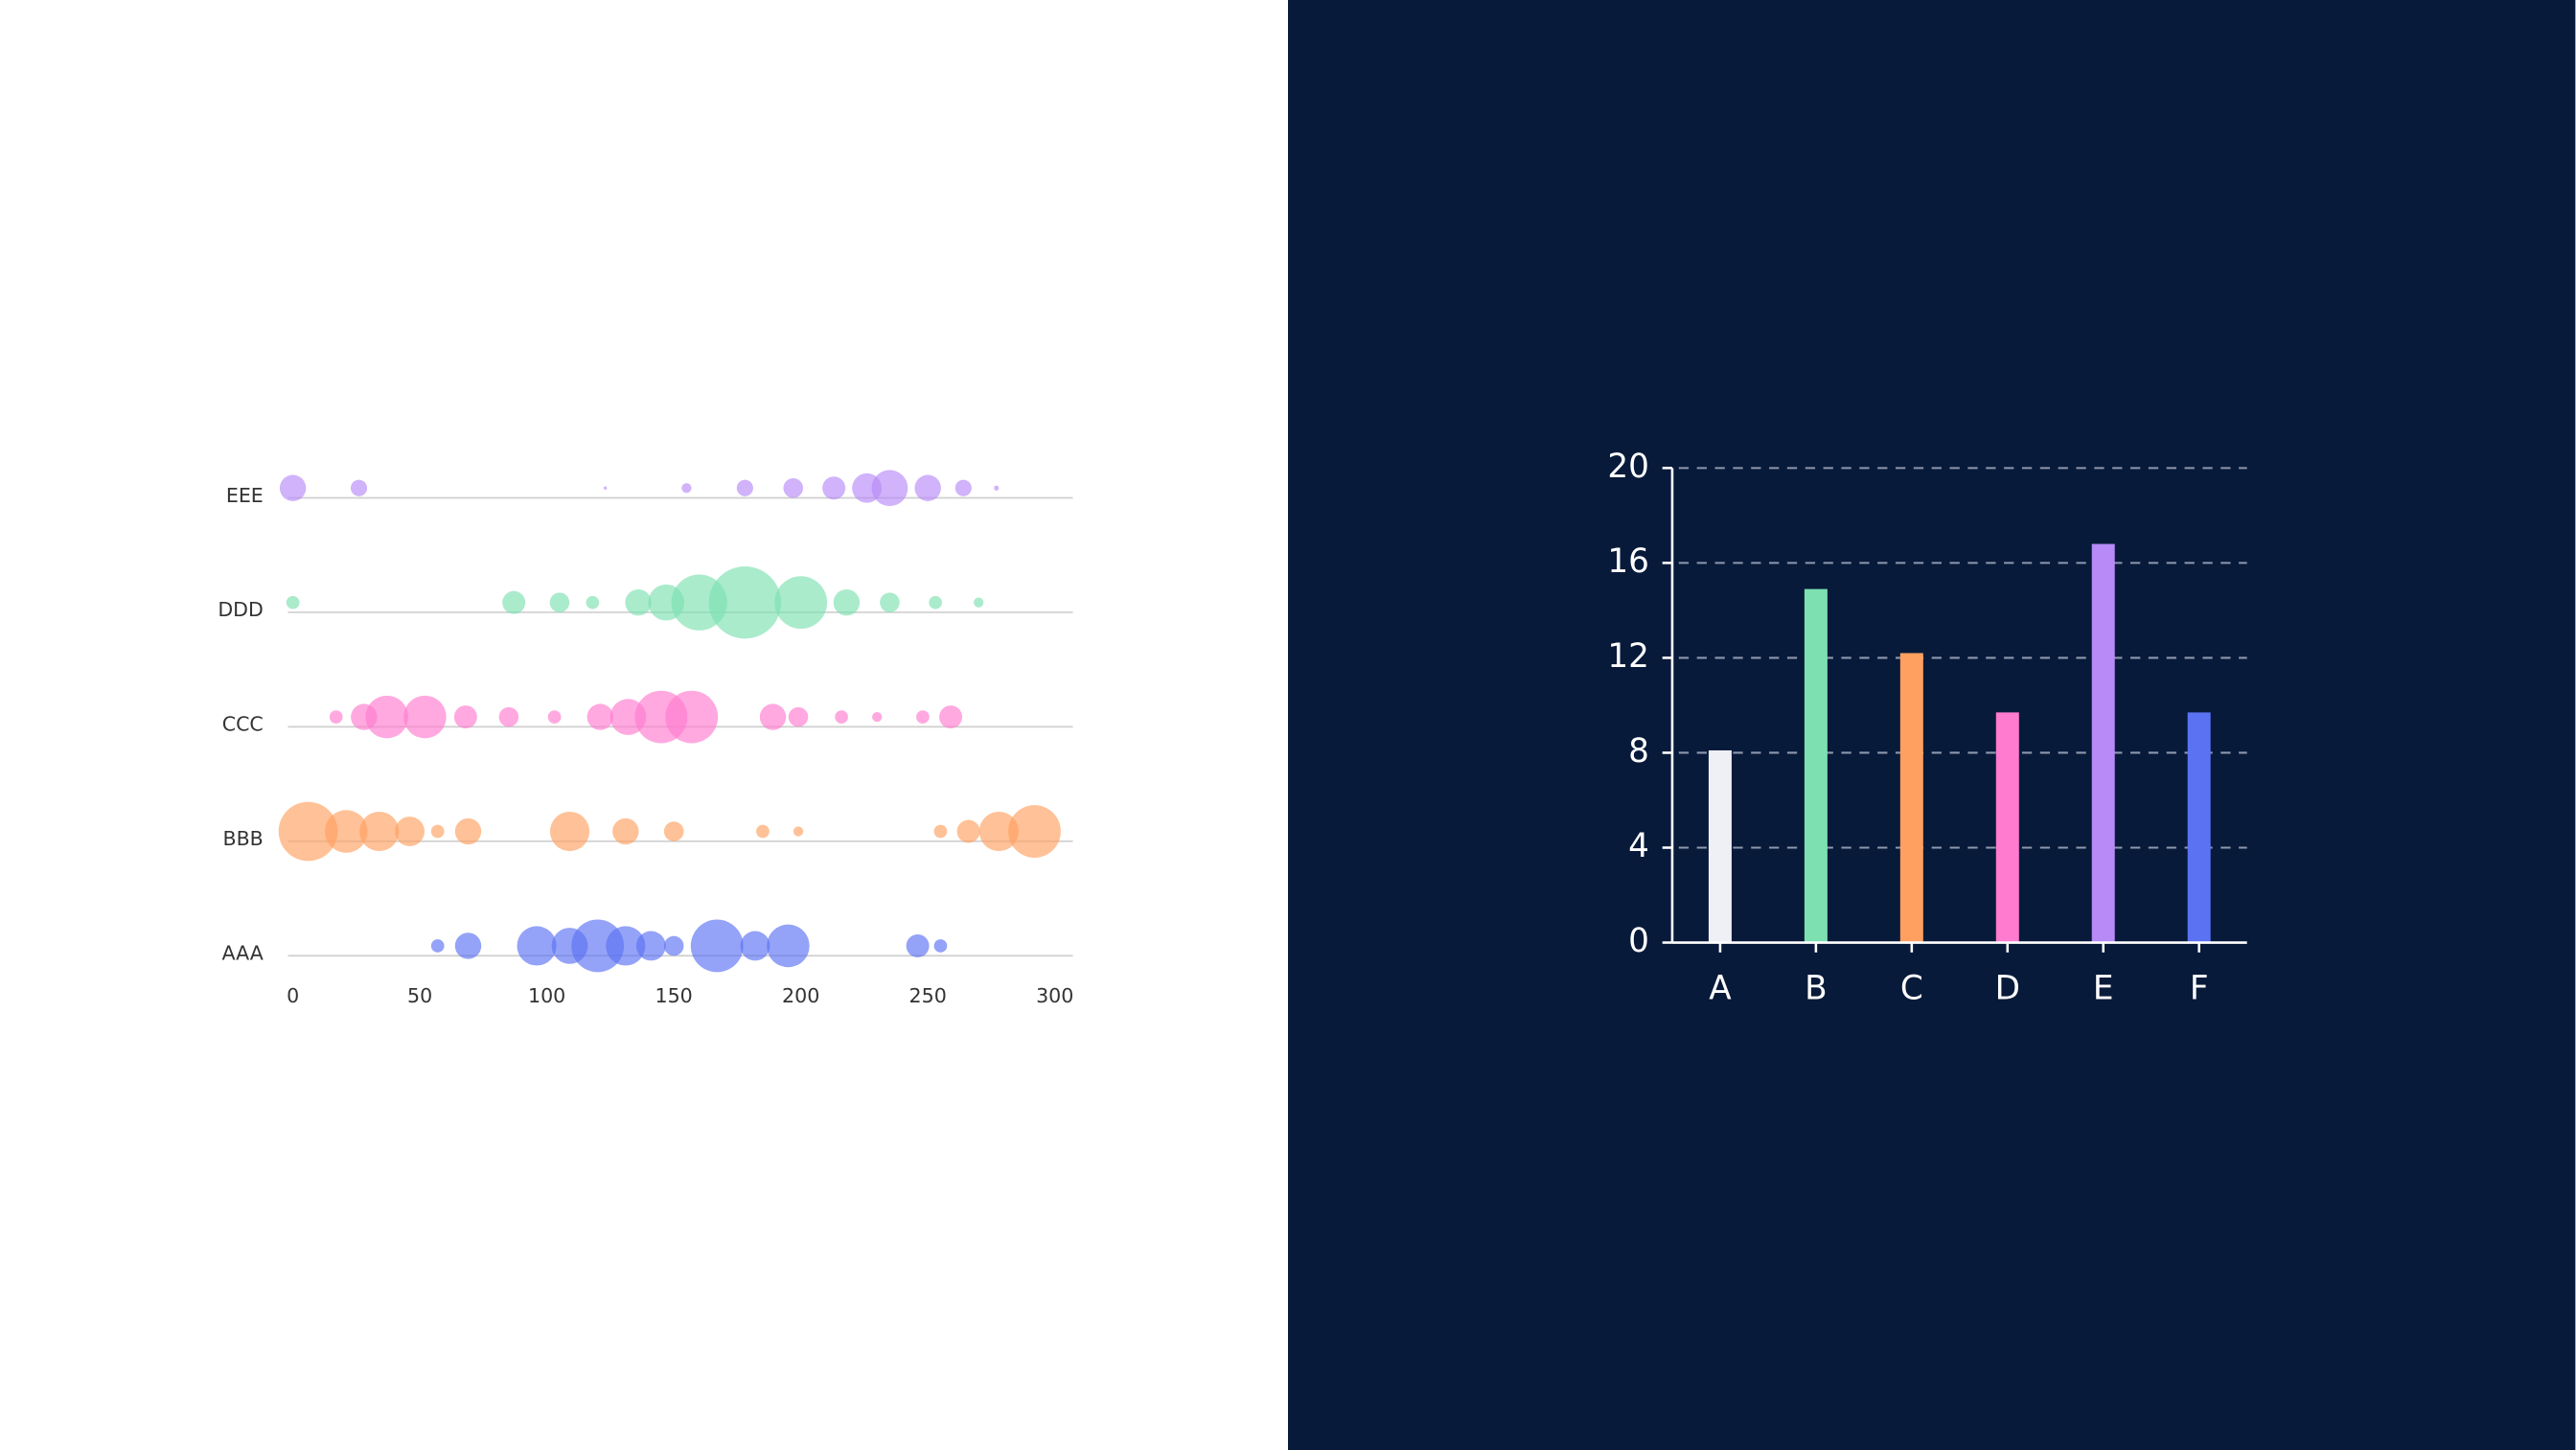 This screenshot has width=2576, height=1450. I want to click on x-tick-label: 100, so click(546, 995).